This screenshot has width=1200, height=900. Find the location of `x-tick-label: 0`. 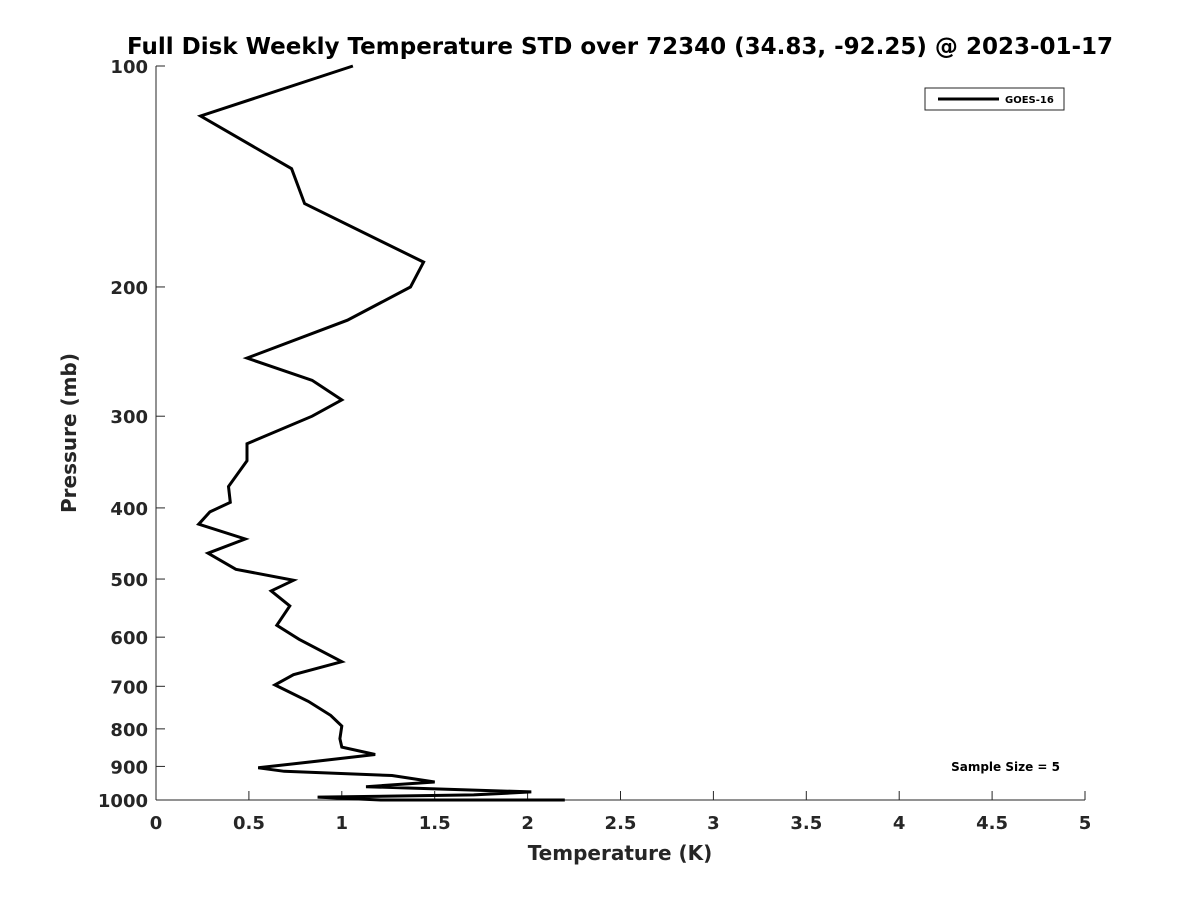

x-tick-label: 0 is located at coordinates (156, 823).